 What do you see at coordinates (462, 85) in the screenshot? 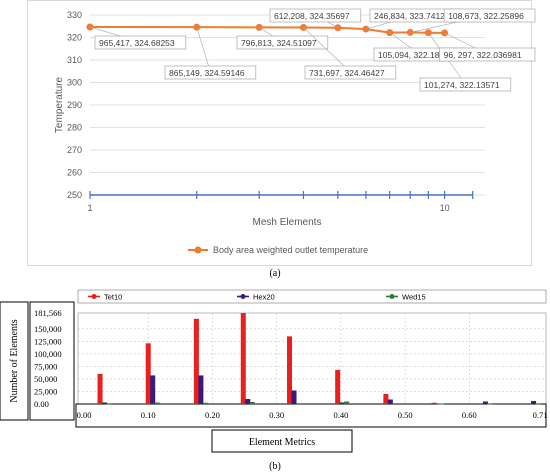
I see `data-label: 101,274, 322.13571` at bounding box center [462, 85].